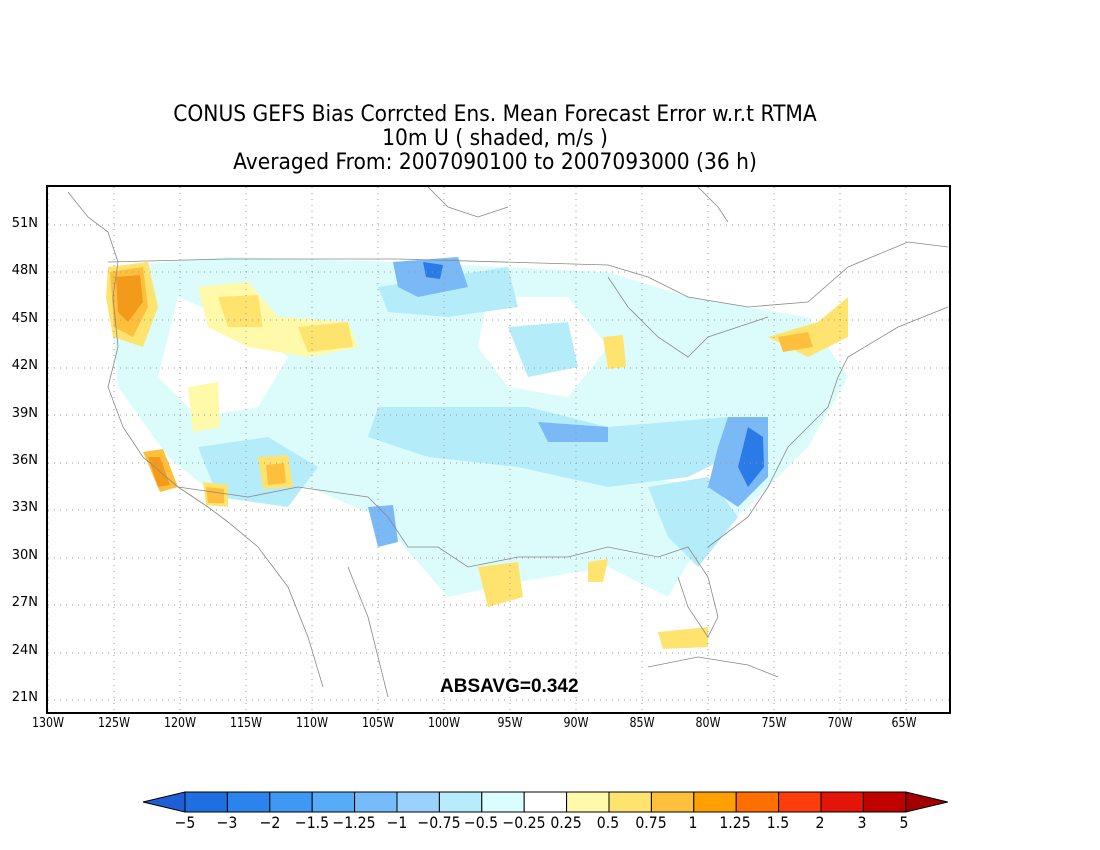 The width and height of the screenshot is (1100, 850). Describe the element at coordinates (509, 686) in the screenshot. I see `absavg-annotation: ABSAVG=0.342` at that location.